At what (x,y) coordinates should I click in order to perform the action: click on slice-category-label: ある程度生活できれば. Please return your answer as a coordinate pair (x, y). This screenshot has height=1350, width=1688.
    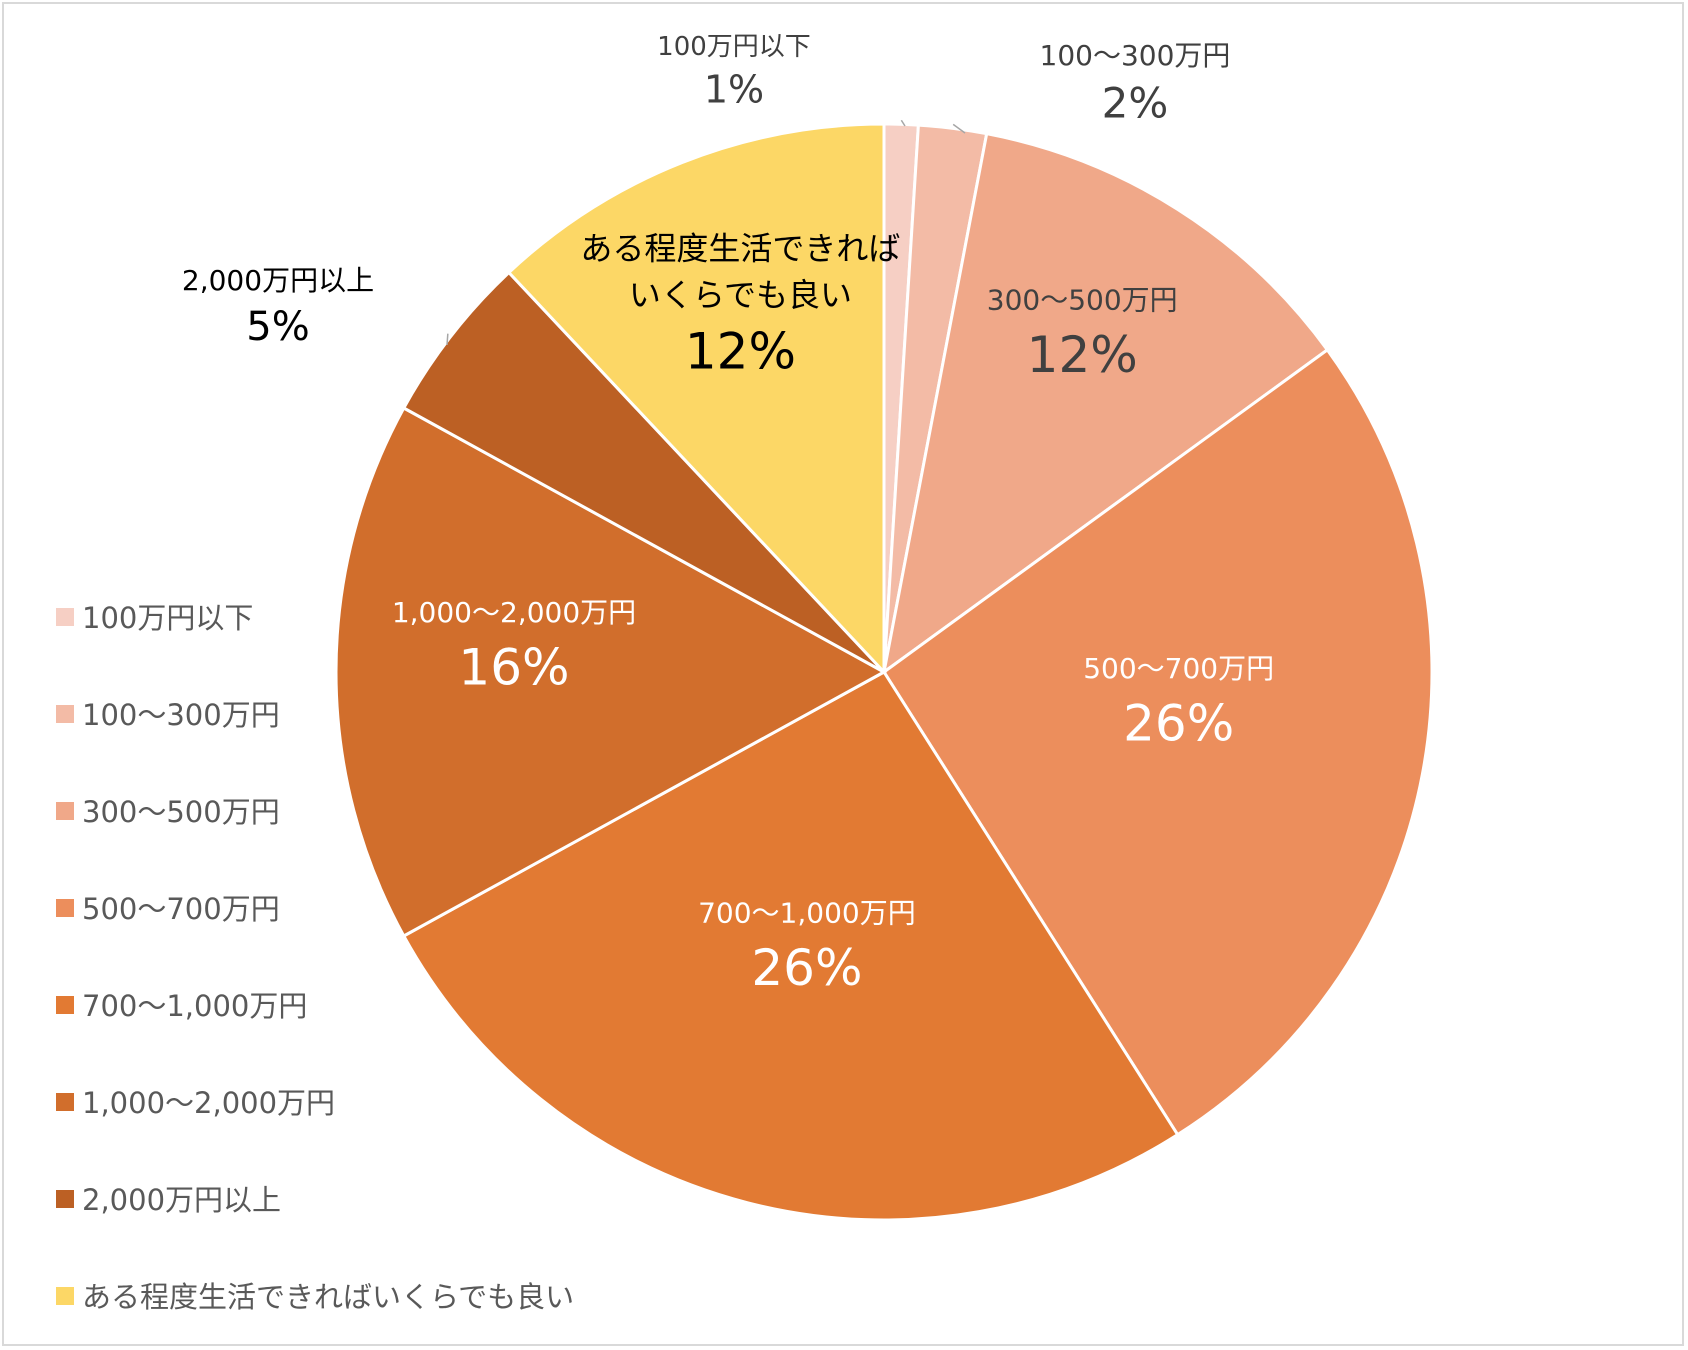
    Looking at the image, I should click on (740, 248).